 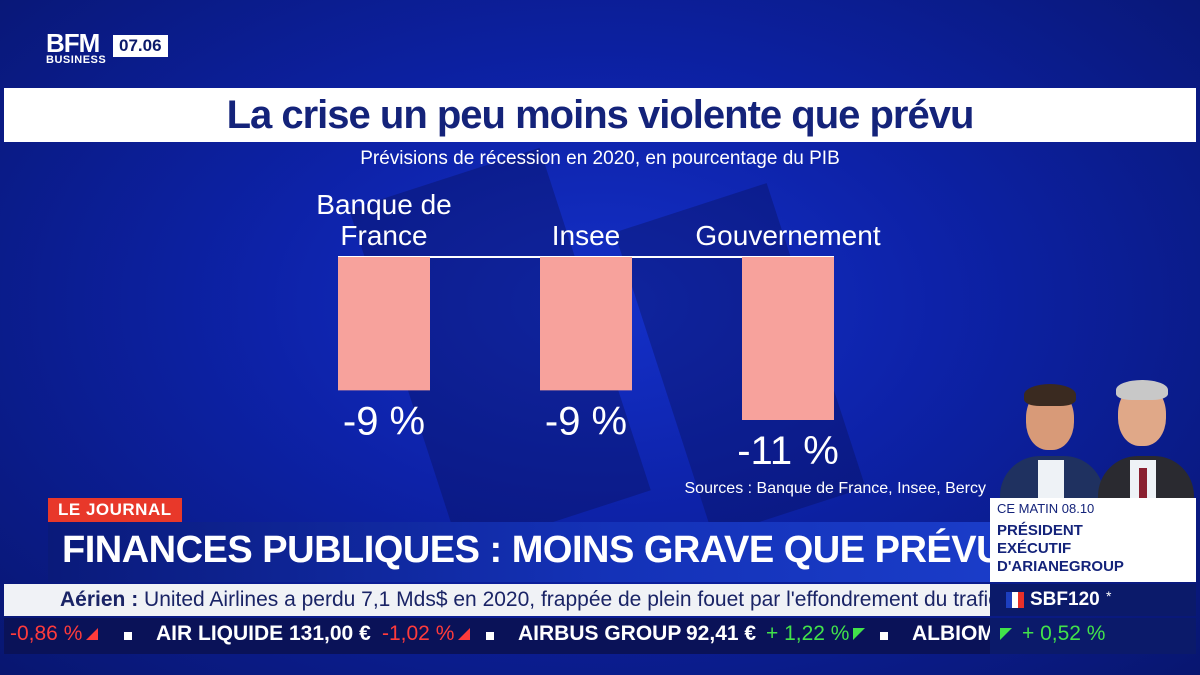 I want to click on category-label: Insee, so click(x=586, y=235).